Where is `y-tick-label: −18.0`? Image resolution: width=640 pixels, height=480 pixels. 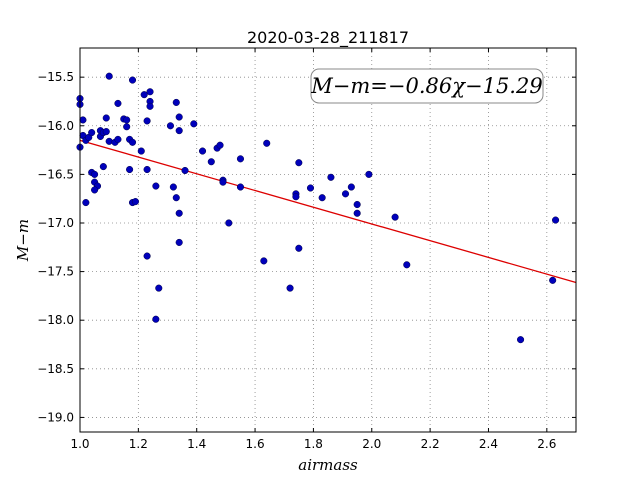 y-tick-label: −18.0 is located at coordinates (55, 320).